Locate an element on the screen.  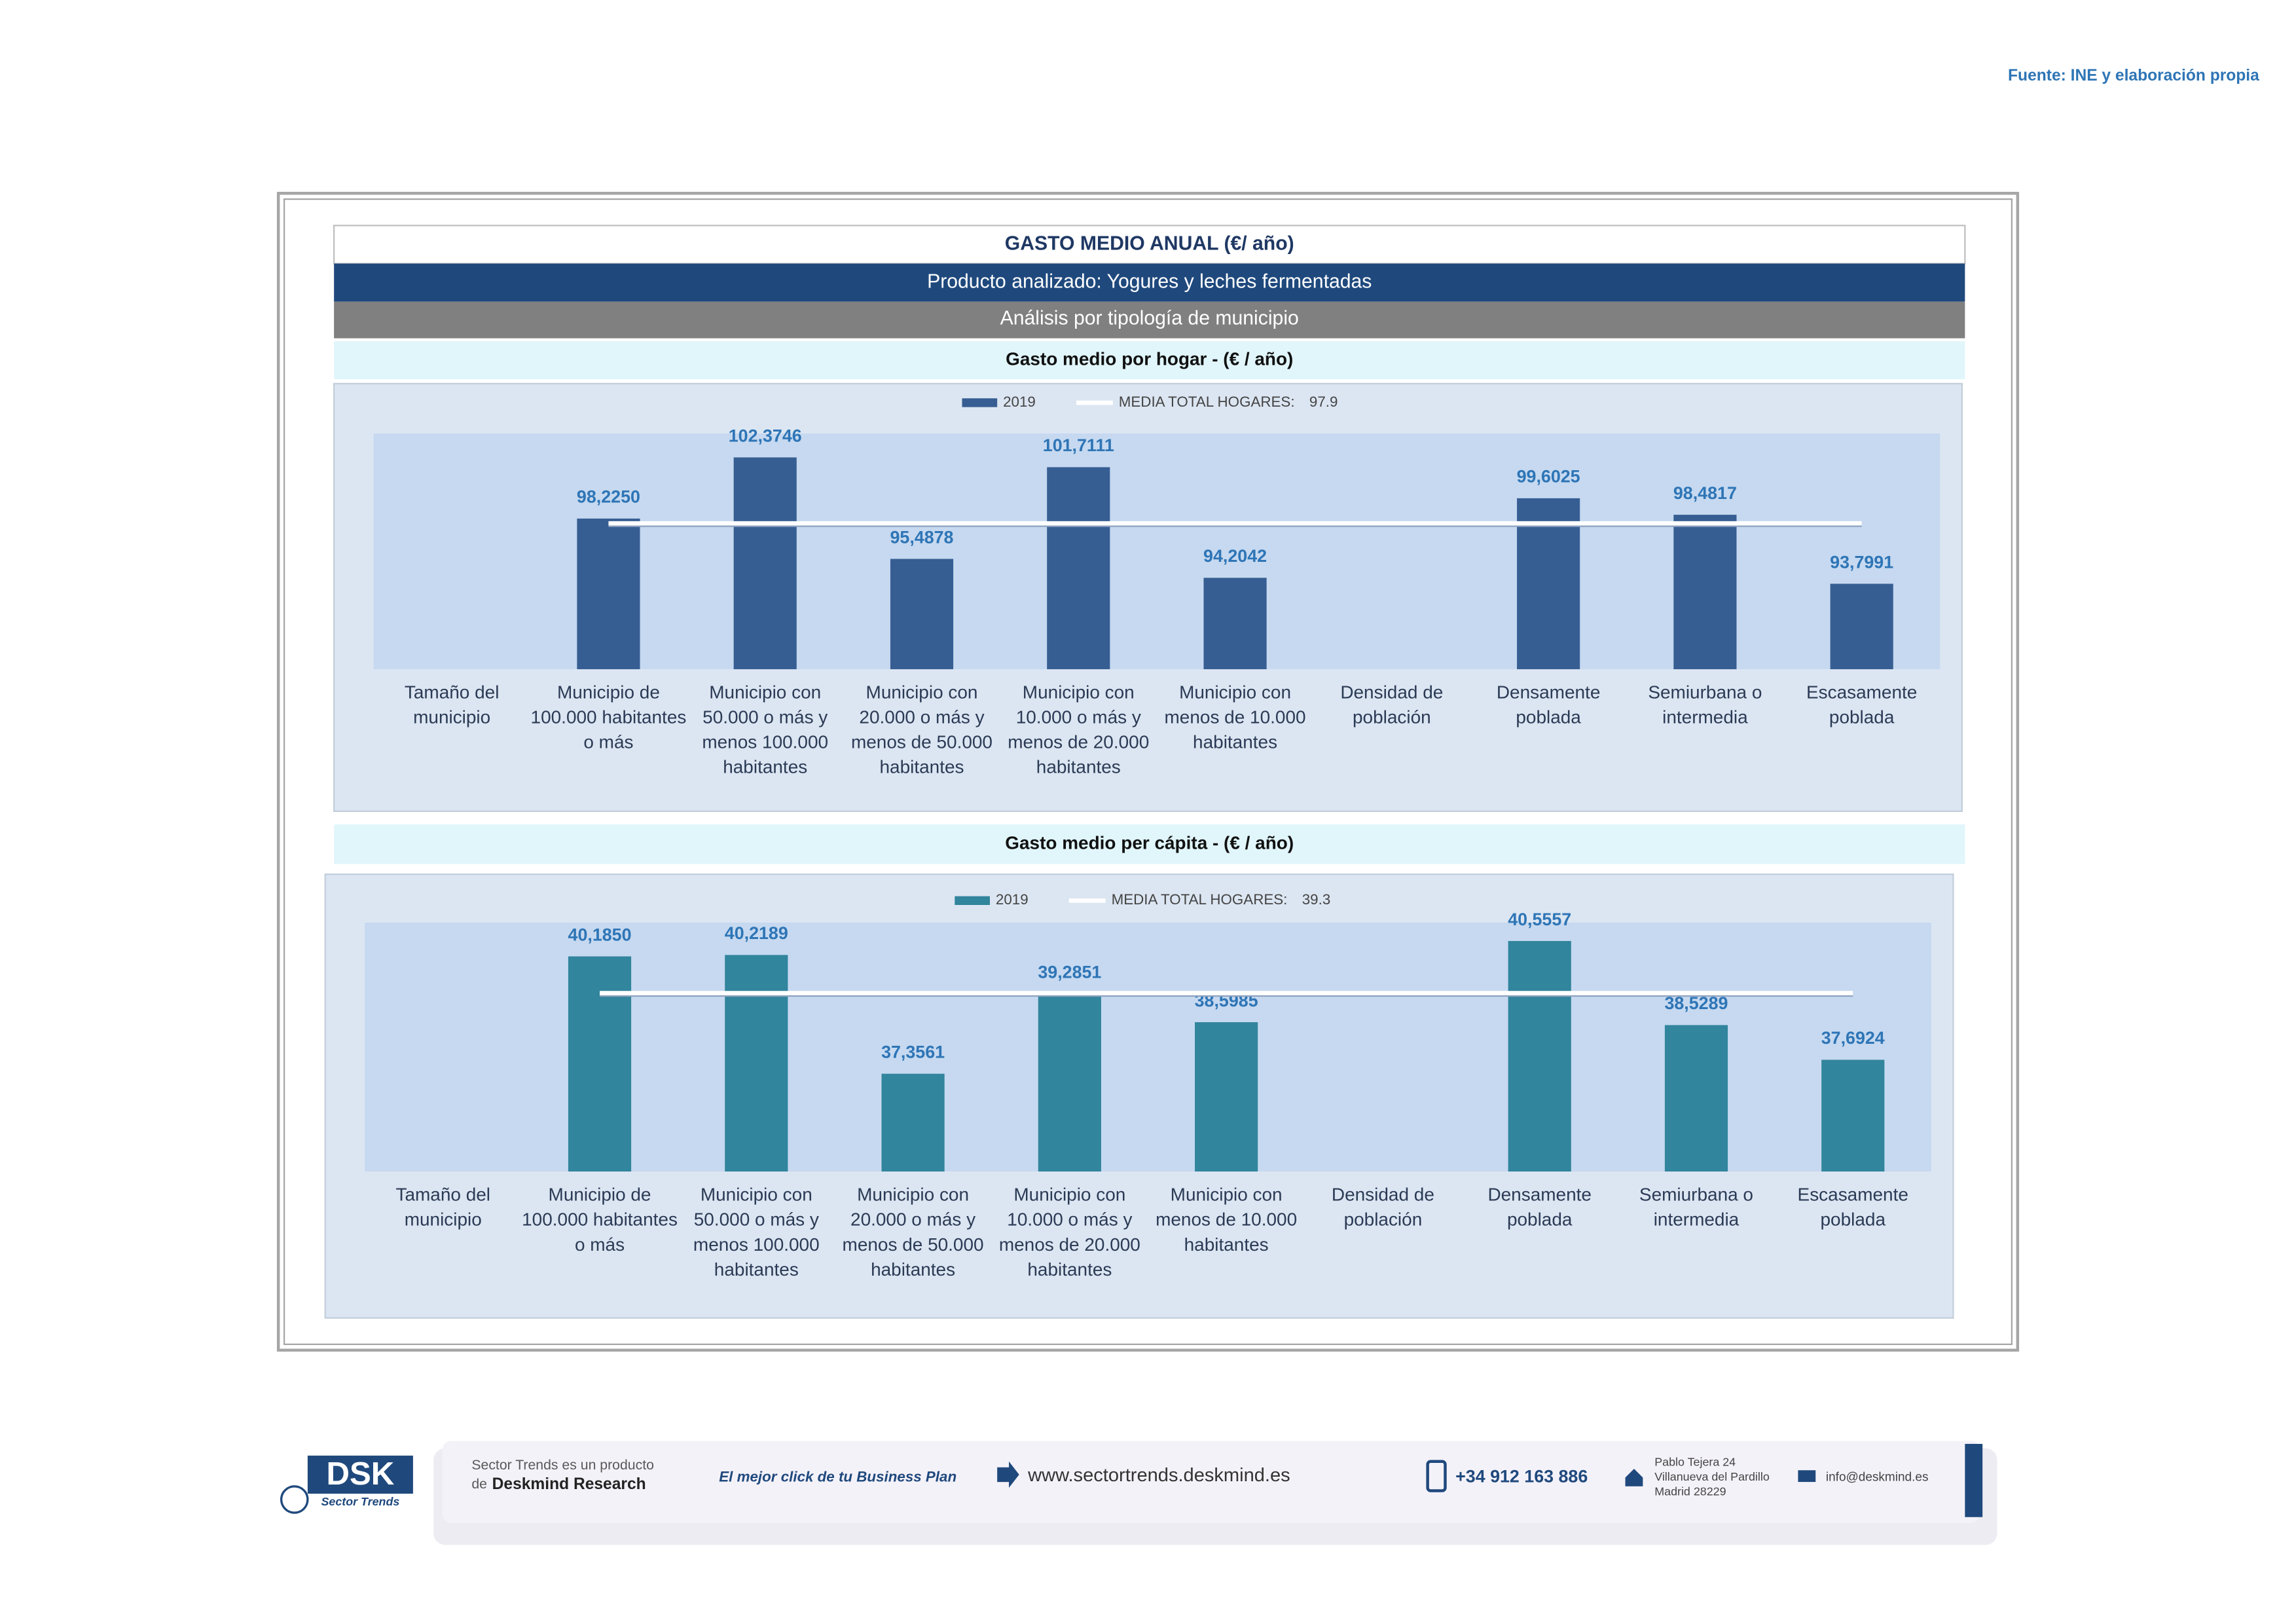
slogan: El mejor click de tu Business Plan is located at coordinates (838, 1476).